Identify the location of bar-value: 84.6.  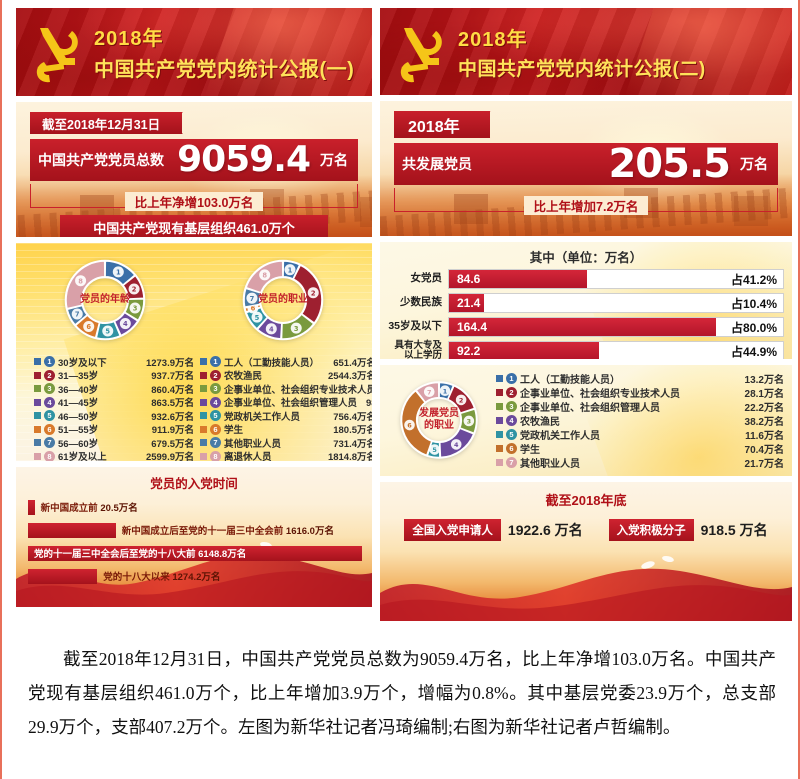
(469, 279).